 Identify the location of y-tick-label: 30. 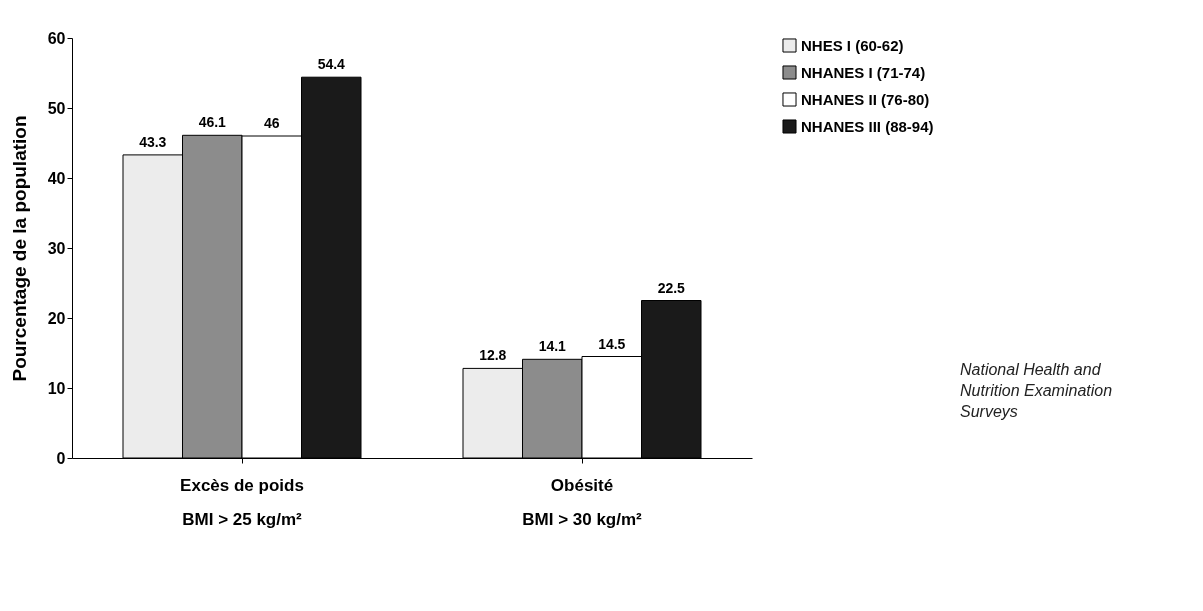
(56, 248).